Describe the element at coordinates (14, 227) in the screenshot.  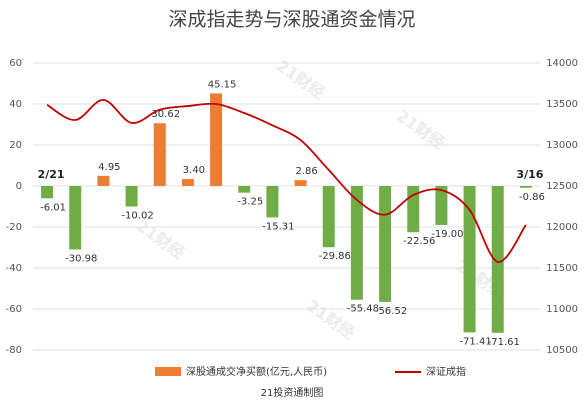
I see `y-tick-label: -20` at that location.